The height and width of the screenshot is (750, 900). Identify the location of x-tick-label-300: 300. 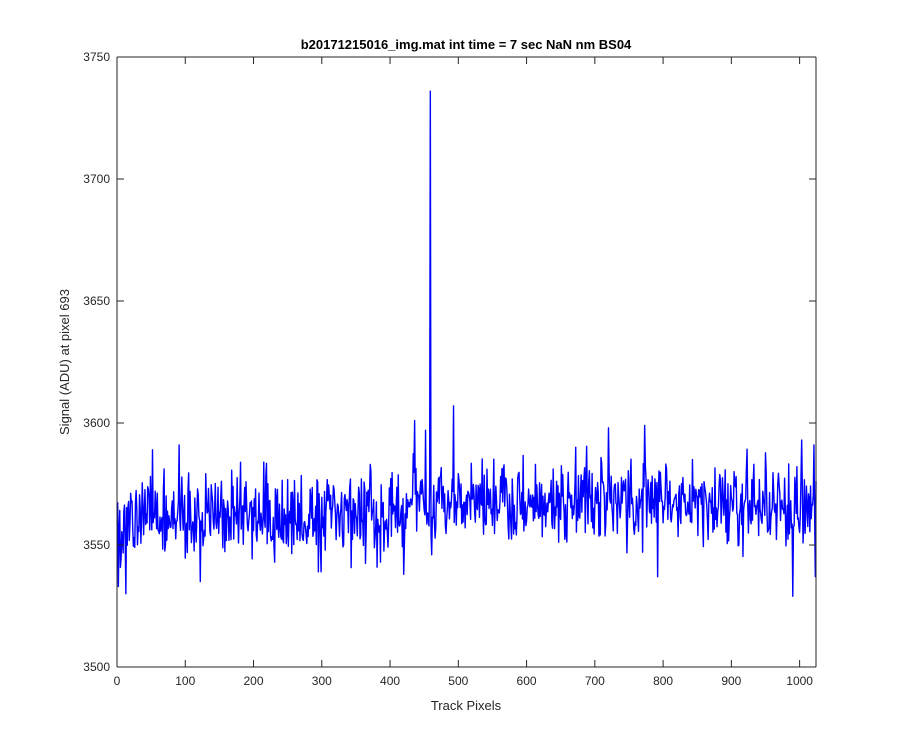
(322, 681).